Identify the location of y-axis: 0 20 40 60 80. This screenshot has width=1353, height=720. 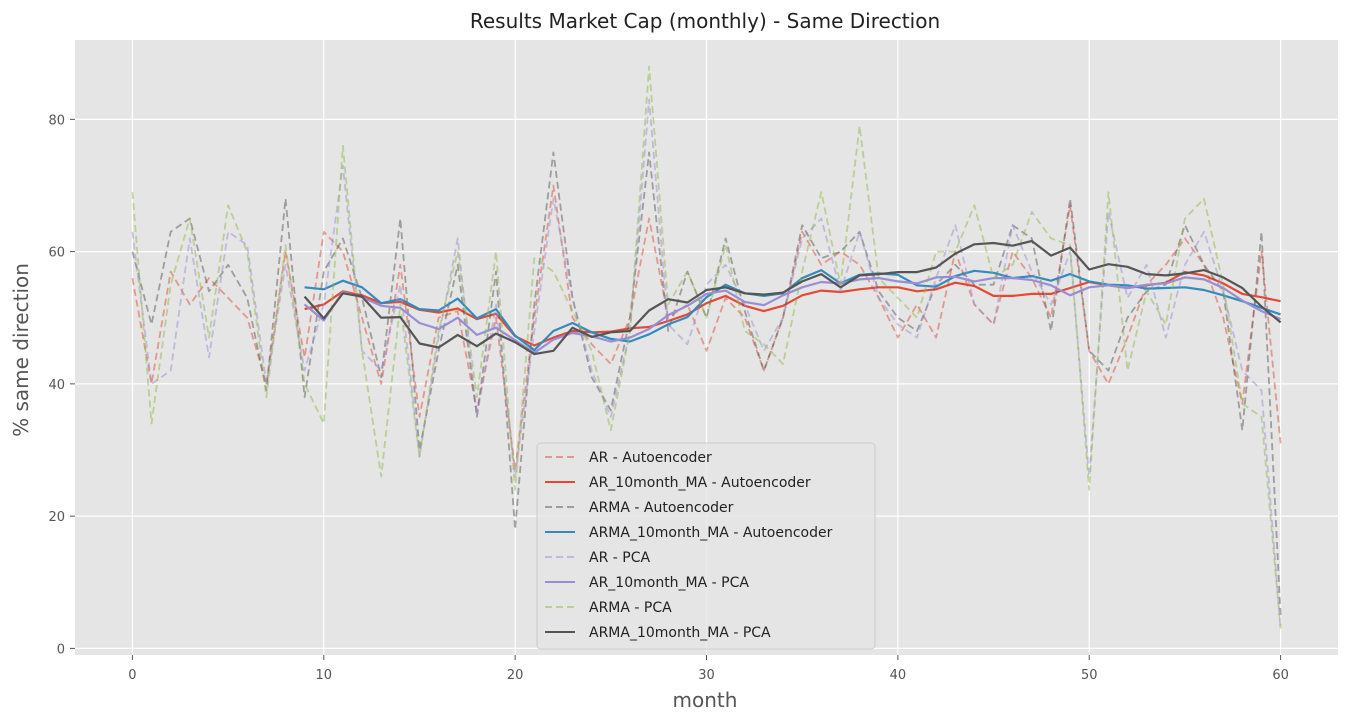
(61, 385).